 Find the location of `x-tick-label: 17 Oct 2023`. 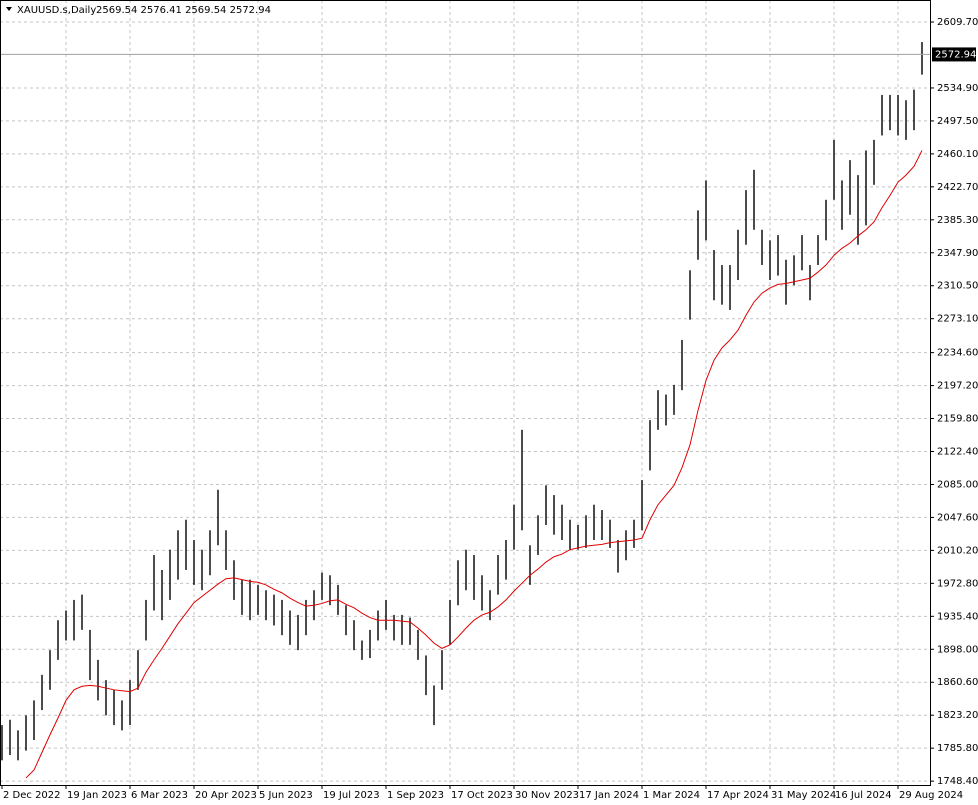

x-tick-label: 17 Oct 2023 is located at coordinates (482, 795).